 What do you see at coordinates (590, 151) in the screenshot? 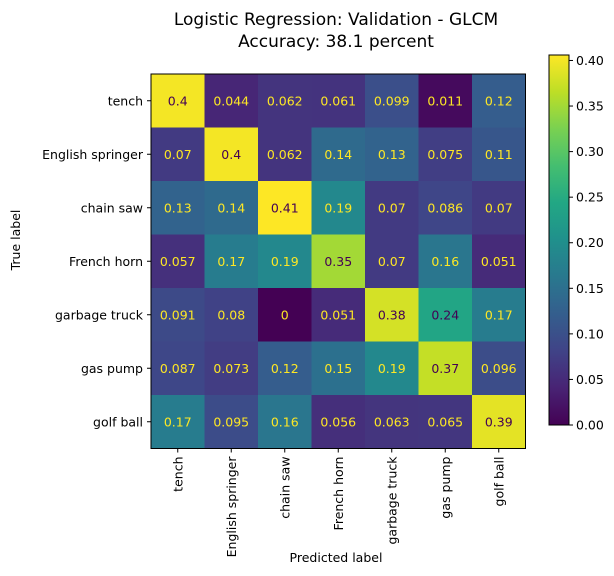
I see `colorbar-tick-label: 0.30` at bounding box center [590, 151].